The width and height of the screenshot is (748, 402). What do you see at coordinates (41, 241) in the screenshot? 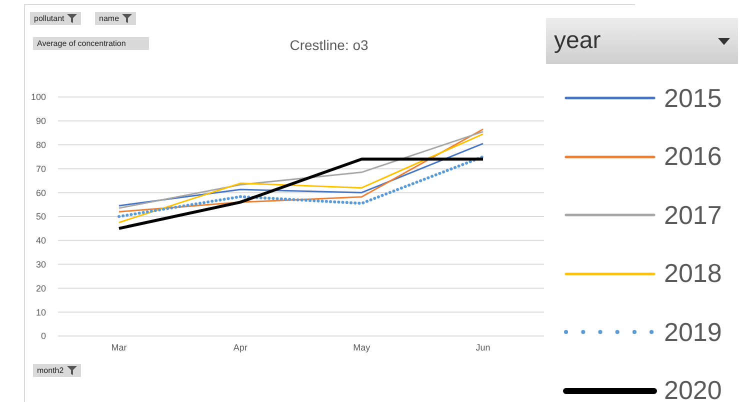
I see `y-tick-label: 40` at bounding box center [41, 241].